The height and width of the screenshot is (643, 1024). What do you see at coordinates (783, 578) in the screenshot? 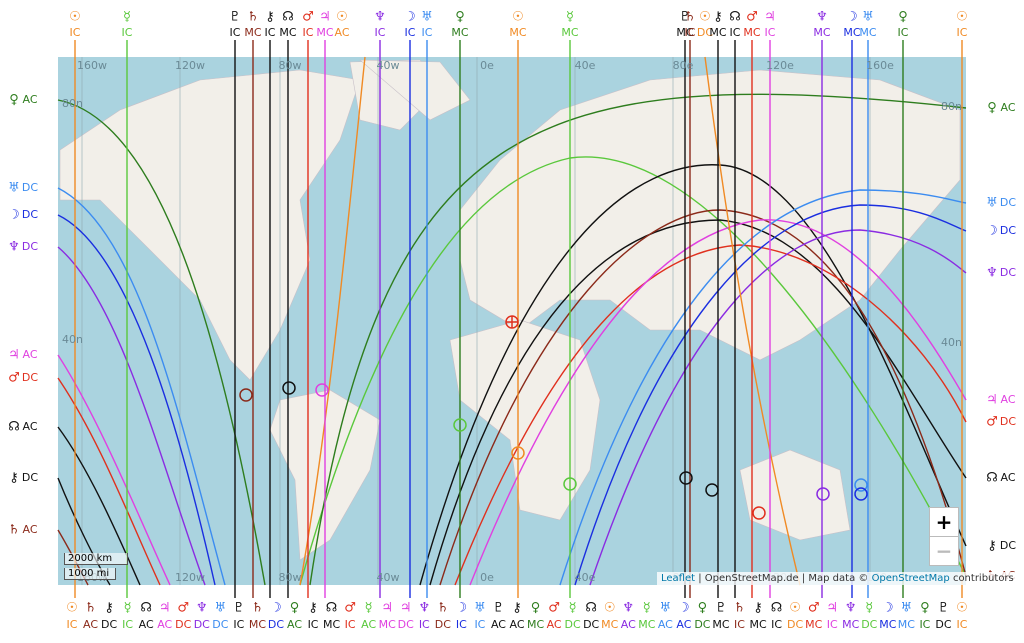
I see `attribution-text: | OpenStreetMap.de | Map data ©` at bounding box center [783, 578].